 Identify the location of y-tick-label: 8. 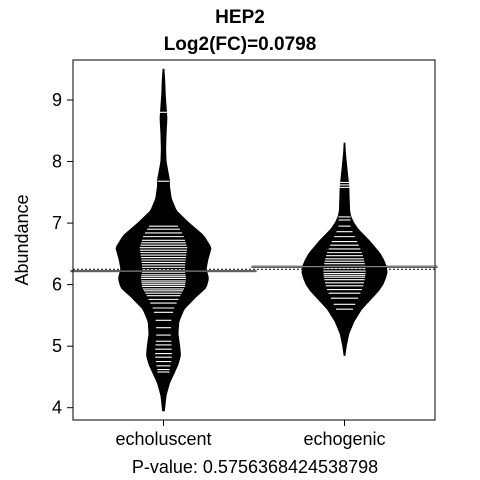
(57, 162).